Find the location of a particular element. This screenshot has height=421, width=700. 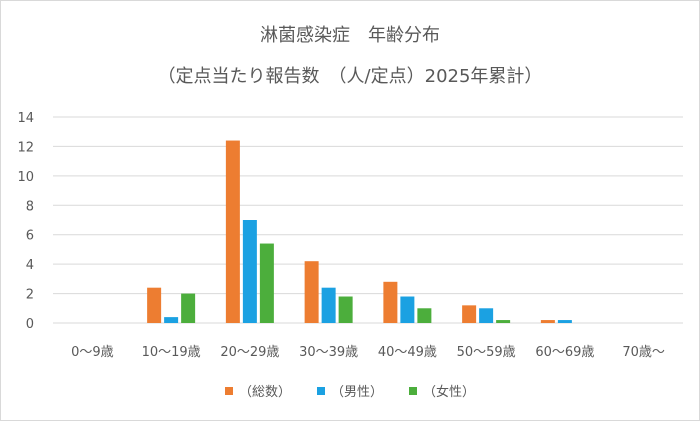

legend-item: （総数） is located at coordinates (257, 390).